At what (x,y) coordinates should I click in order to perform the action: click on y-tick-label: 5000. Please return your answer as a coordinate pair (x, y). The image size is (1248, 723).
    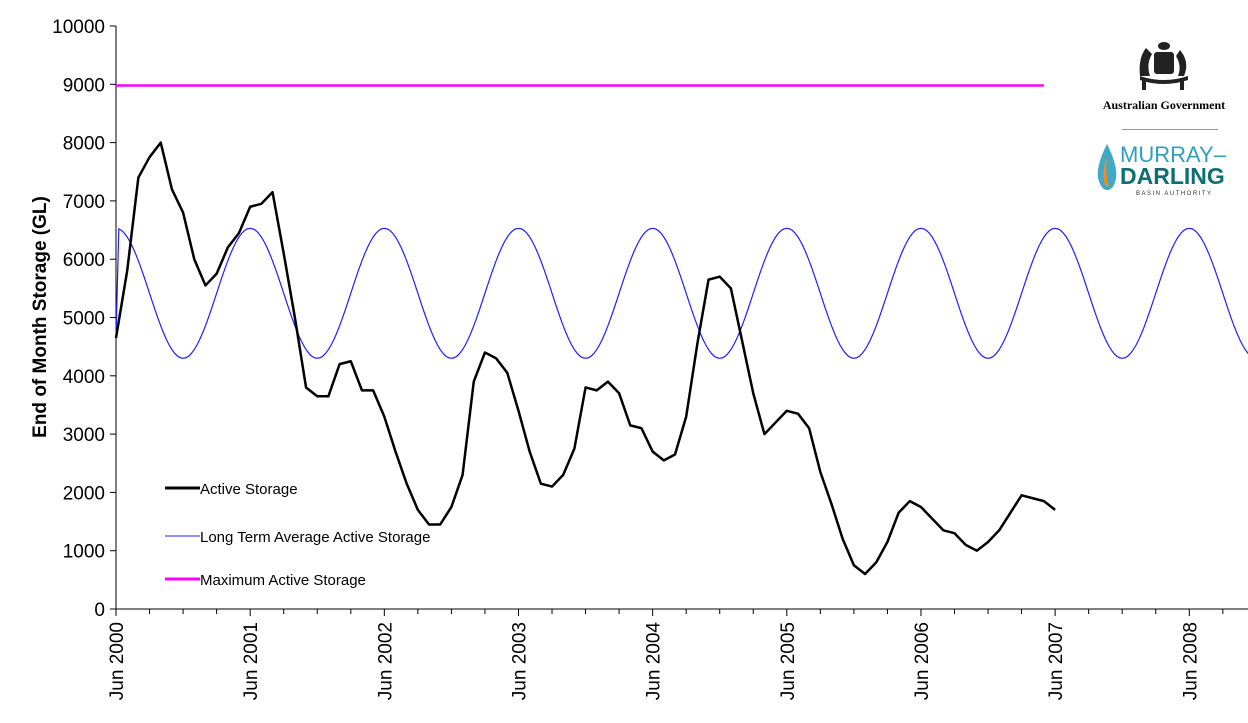
    Looking at the image, I should click on (84, 319).